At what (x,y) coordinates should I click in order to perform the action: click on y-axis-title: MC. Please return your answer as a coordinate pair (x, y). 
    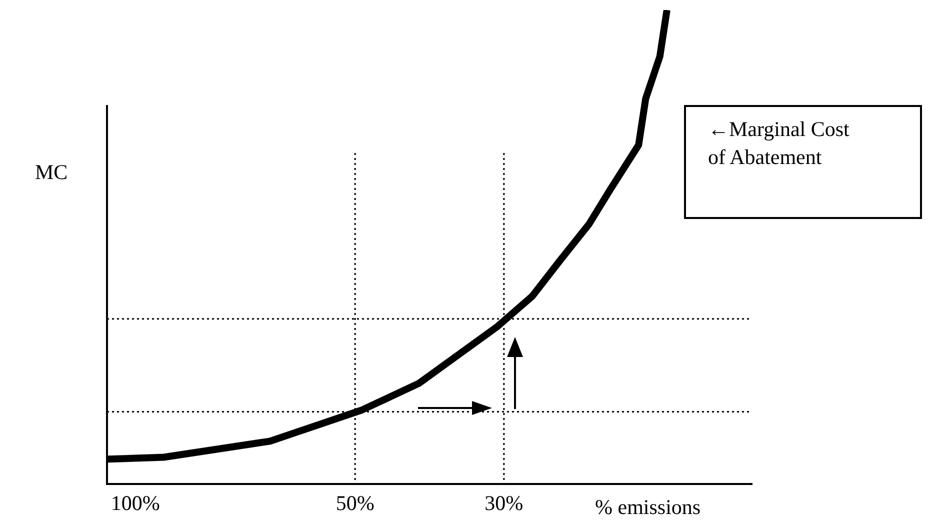
    Looking at the image, I should click on (51, 172).